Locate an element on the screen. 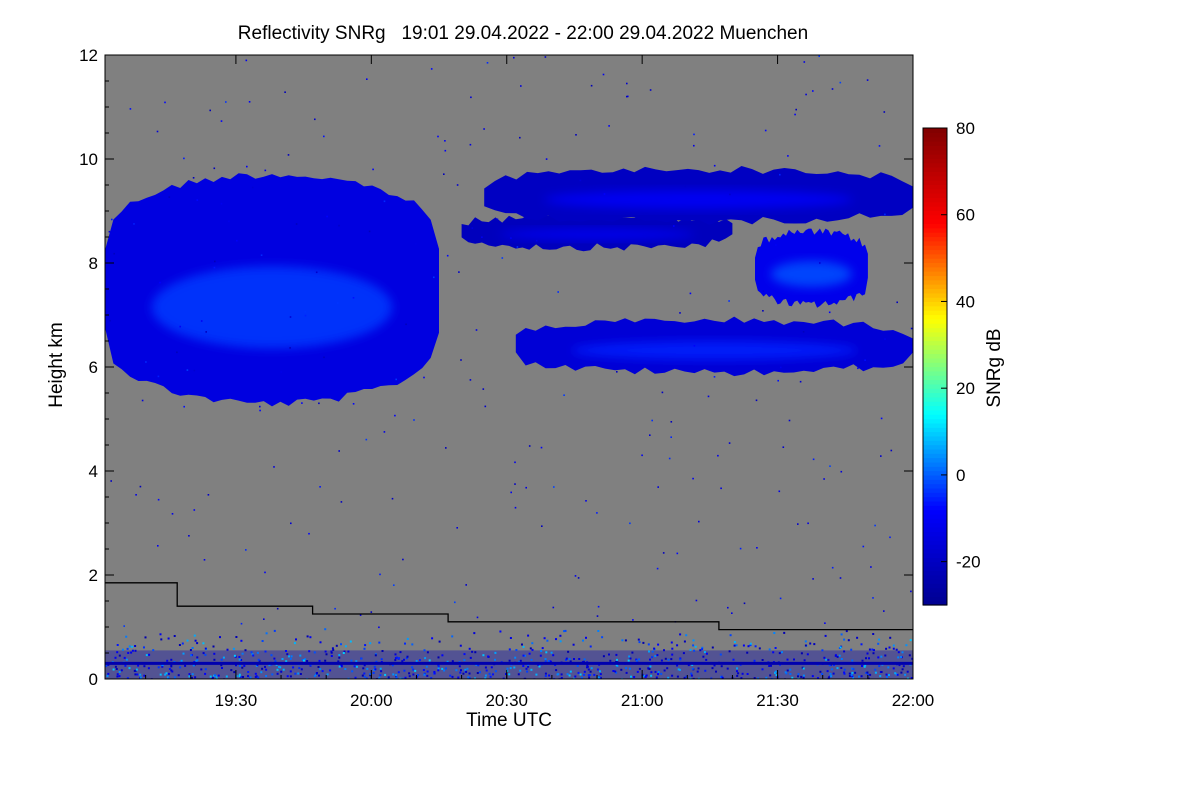  colorbar-tick-label: 60 is located at coordinates (965, 215).